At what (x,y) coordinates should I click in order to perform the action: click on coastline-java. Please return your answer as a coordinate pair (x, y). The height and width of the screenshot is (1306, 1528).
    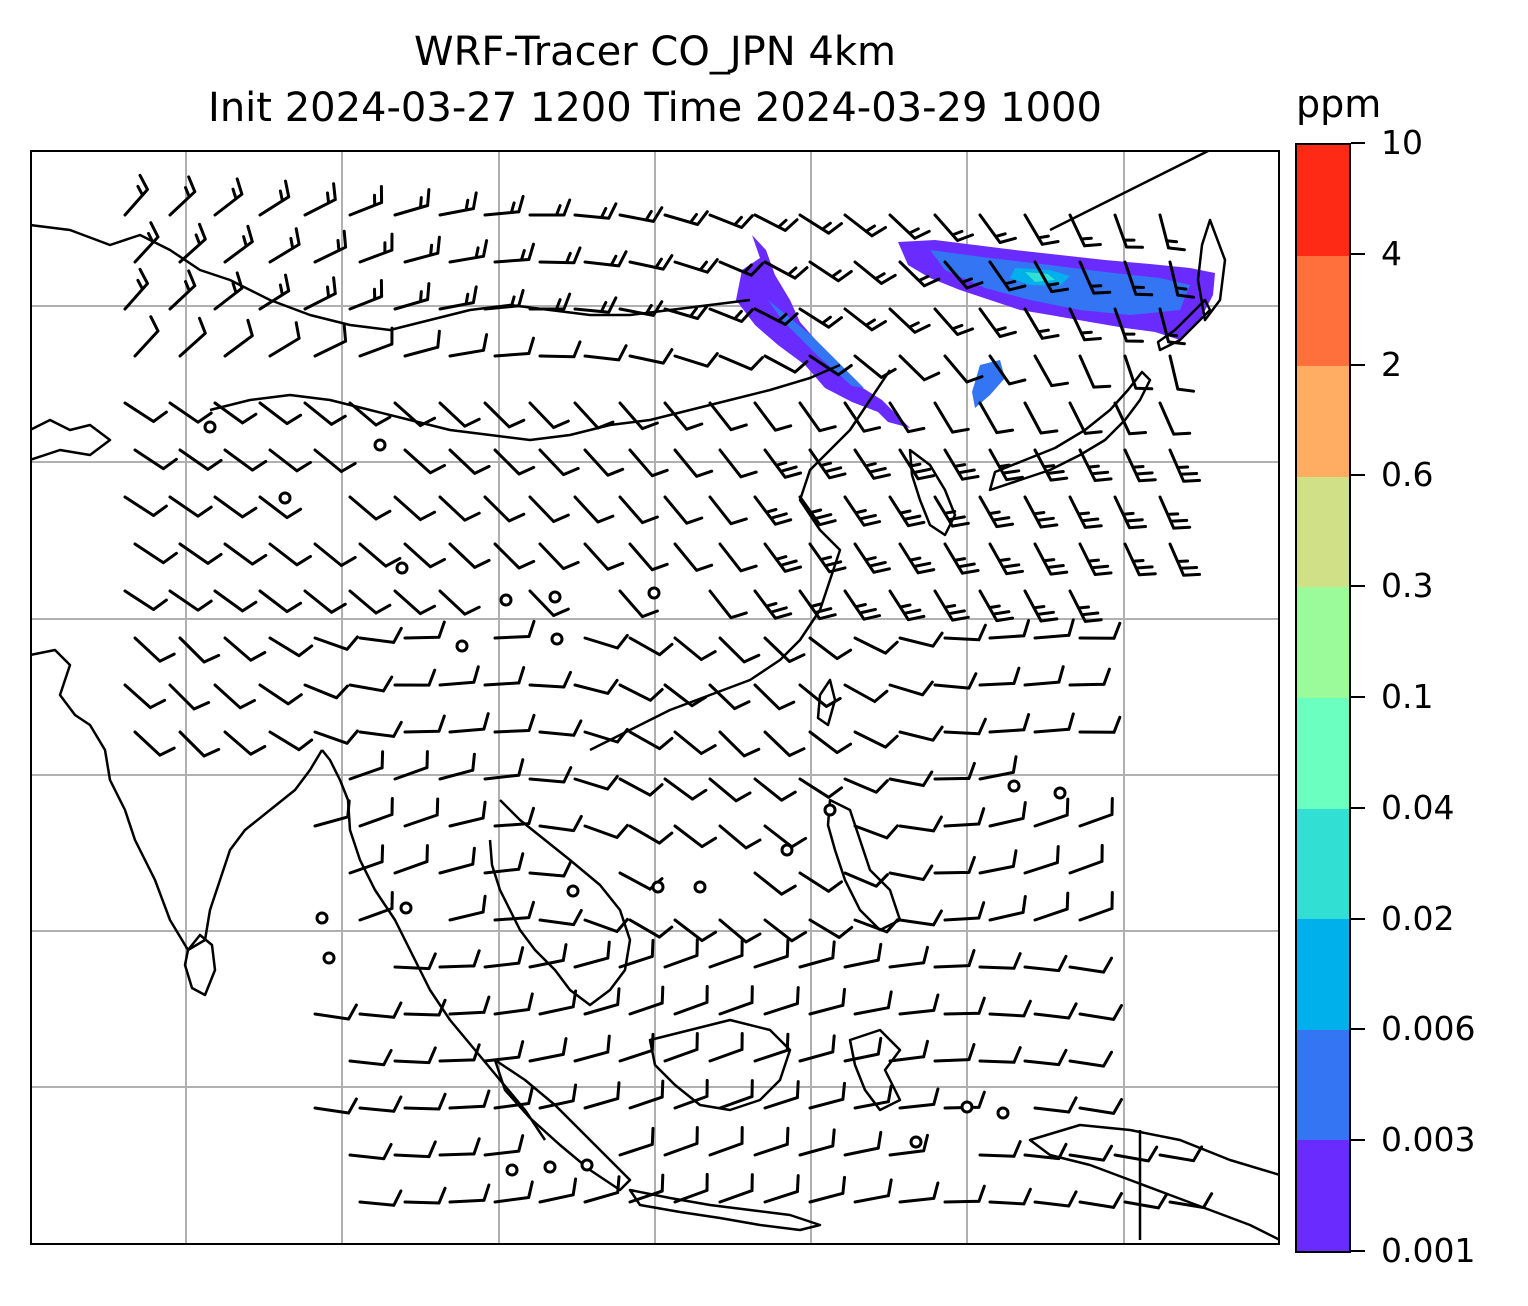
    Looking at the image, I should click on (725, 1210).